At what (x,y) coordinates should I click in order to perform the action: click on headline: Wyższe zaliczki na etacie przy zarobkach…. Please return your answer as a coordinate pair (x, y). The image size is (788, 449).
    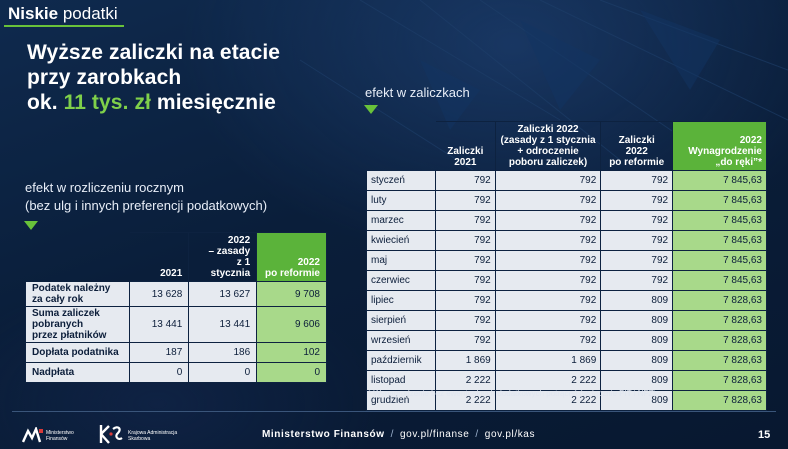
    Looking at the image, I should click on (153, 77).